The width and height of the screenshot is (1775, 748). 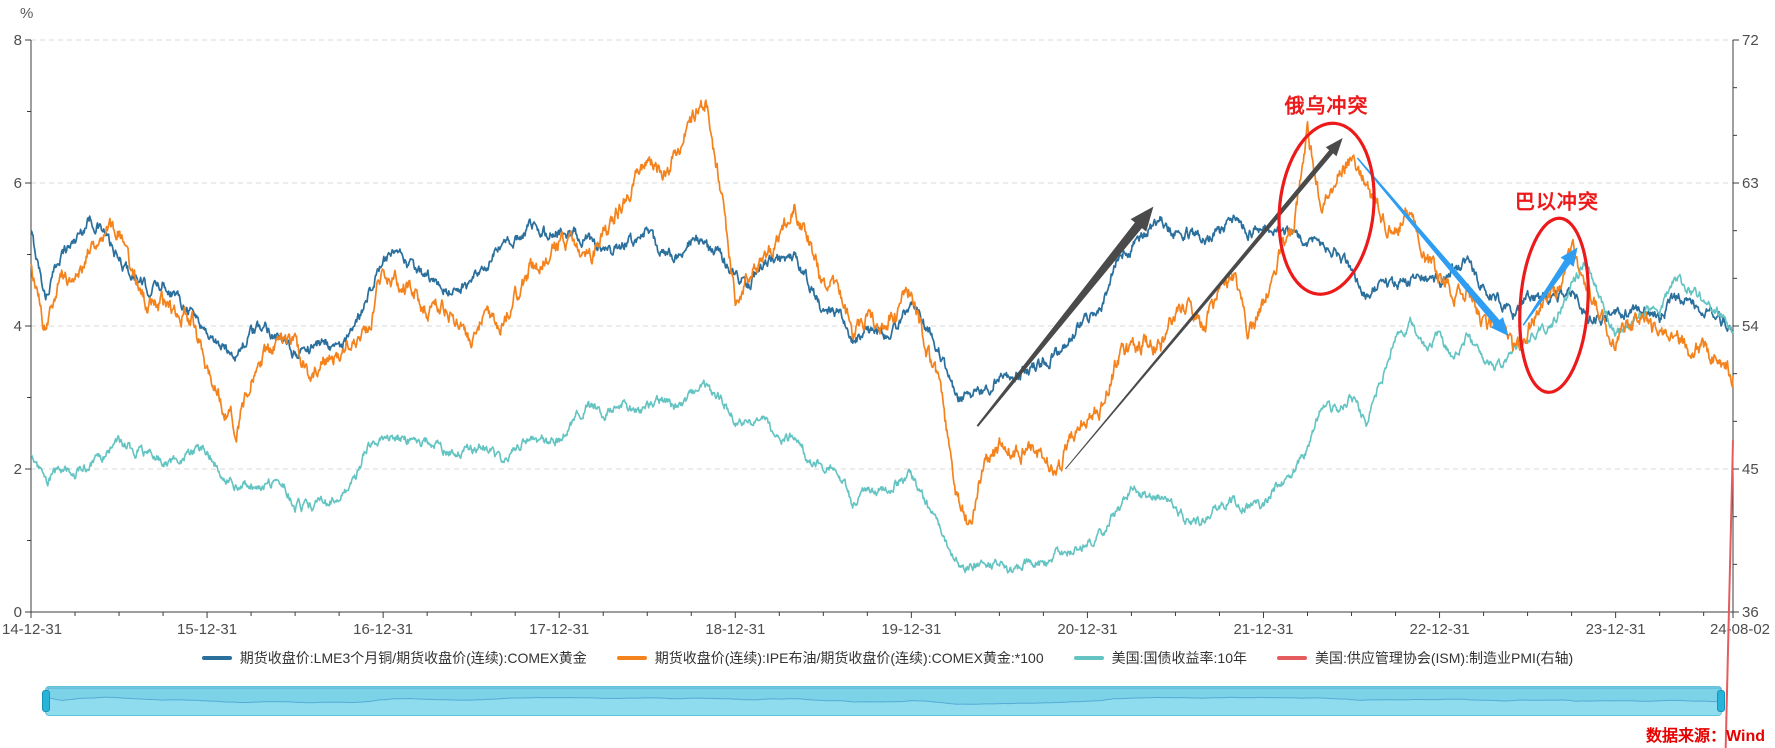 I want to click on legend-item-ism-pmi: 美国:供应管理协会(ISM):制造业PMI(右轴), so click(x=1425, y=658).